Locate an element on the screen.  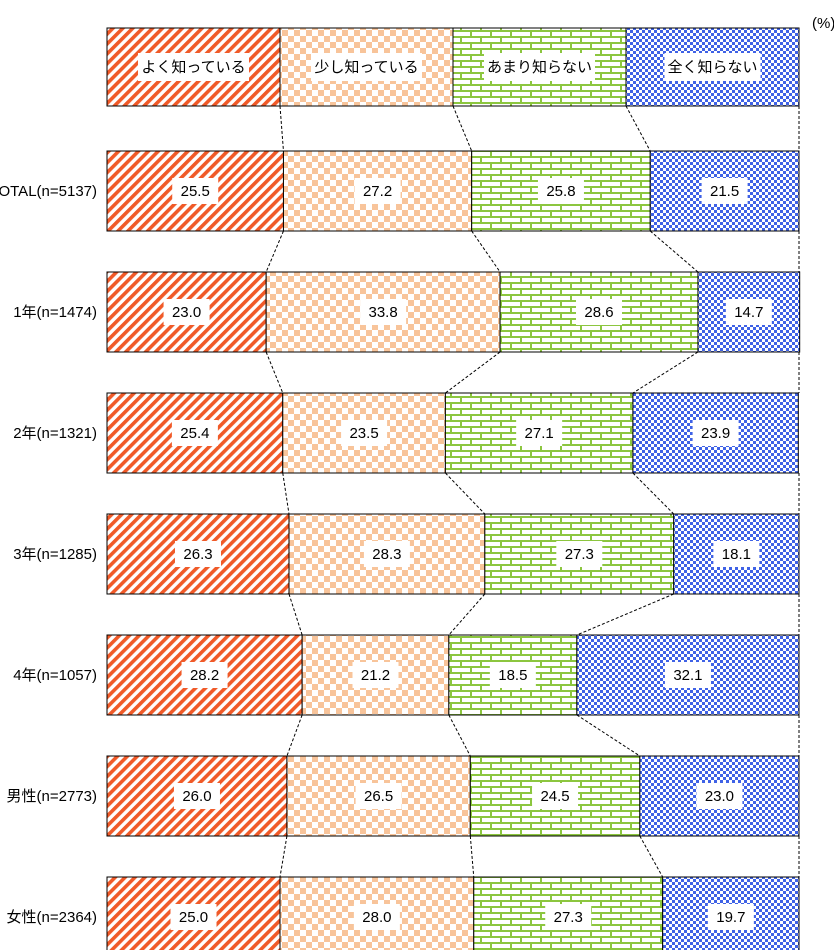
category-label: 女性(n=2364) is located at coordinates (52, 917).